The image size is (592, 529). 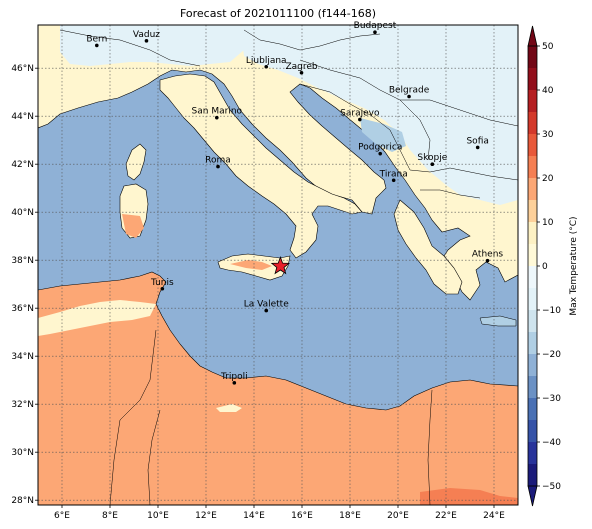 What do you see at coordinates (146, 35) in the screenshot?
I see `city-label: Vaduz` at bounding box center [146, 35].